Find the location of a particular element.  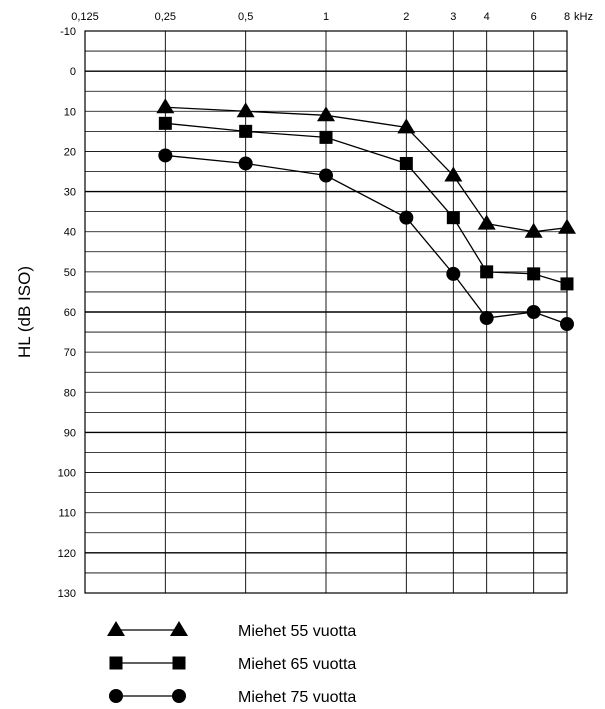

x-tick-label: 0,5 is located at coordinates (245, 17).